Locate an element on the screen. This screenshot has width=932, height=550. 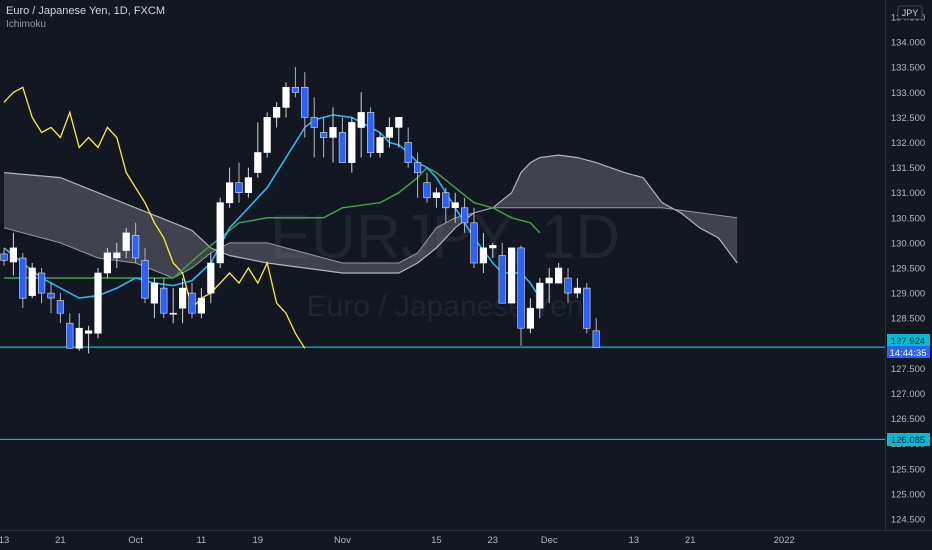
price-tick-label: 125.000 is located at coordinates (908, 494).